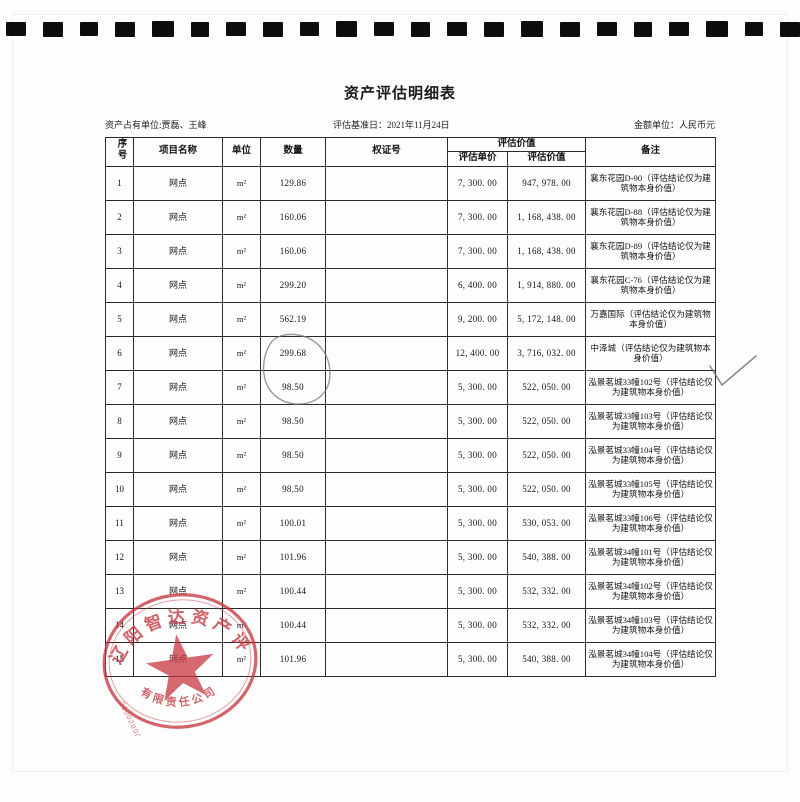 The image size is (800, 802). Describe the element at coordinates (546, 159) in the screenshot. I see `header-total-value: 评估价值` at that location.